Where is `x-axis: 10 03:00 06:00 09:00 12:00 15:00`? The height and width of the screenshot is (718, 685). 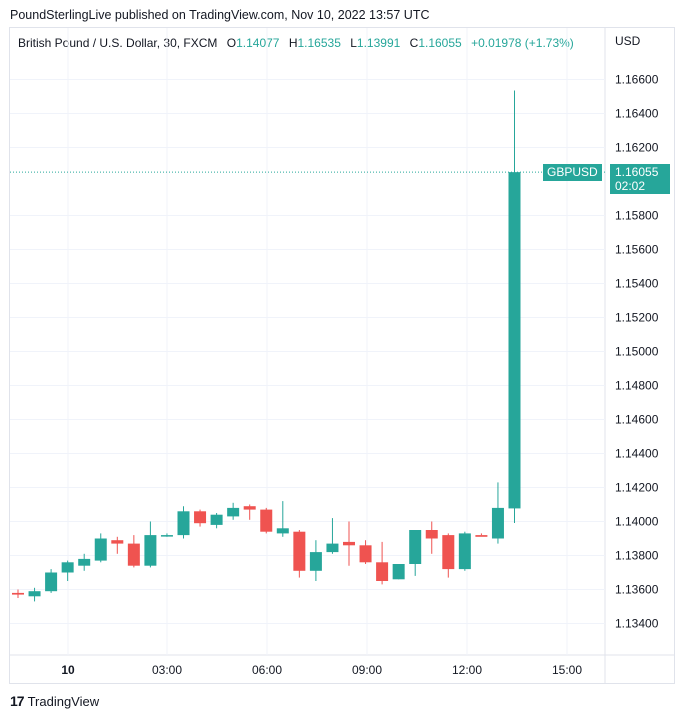 x-axis: 10 03:00 06:00 09:00 12:00 15:00 is located at coordinates (321, 670).